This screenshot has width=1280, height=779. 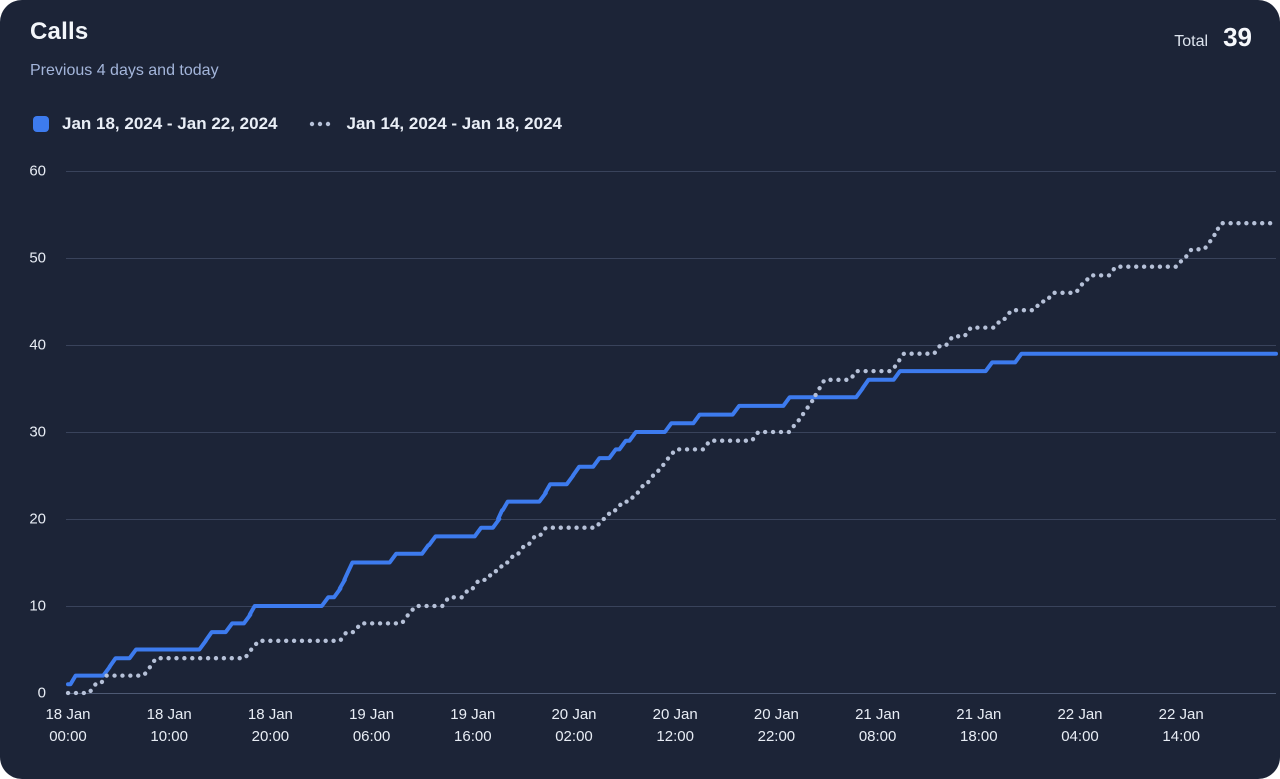 I want to click on x-tick-time: 22:00, so click(x=776, y=736).